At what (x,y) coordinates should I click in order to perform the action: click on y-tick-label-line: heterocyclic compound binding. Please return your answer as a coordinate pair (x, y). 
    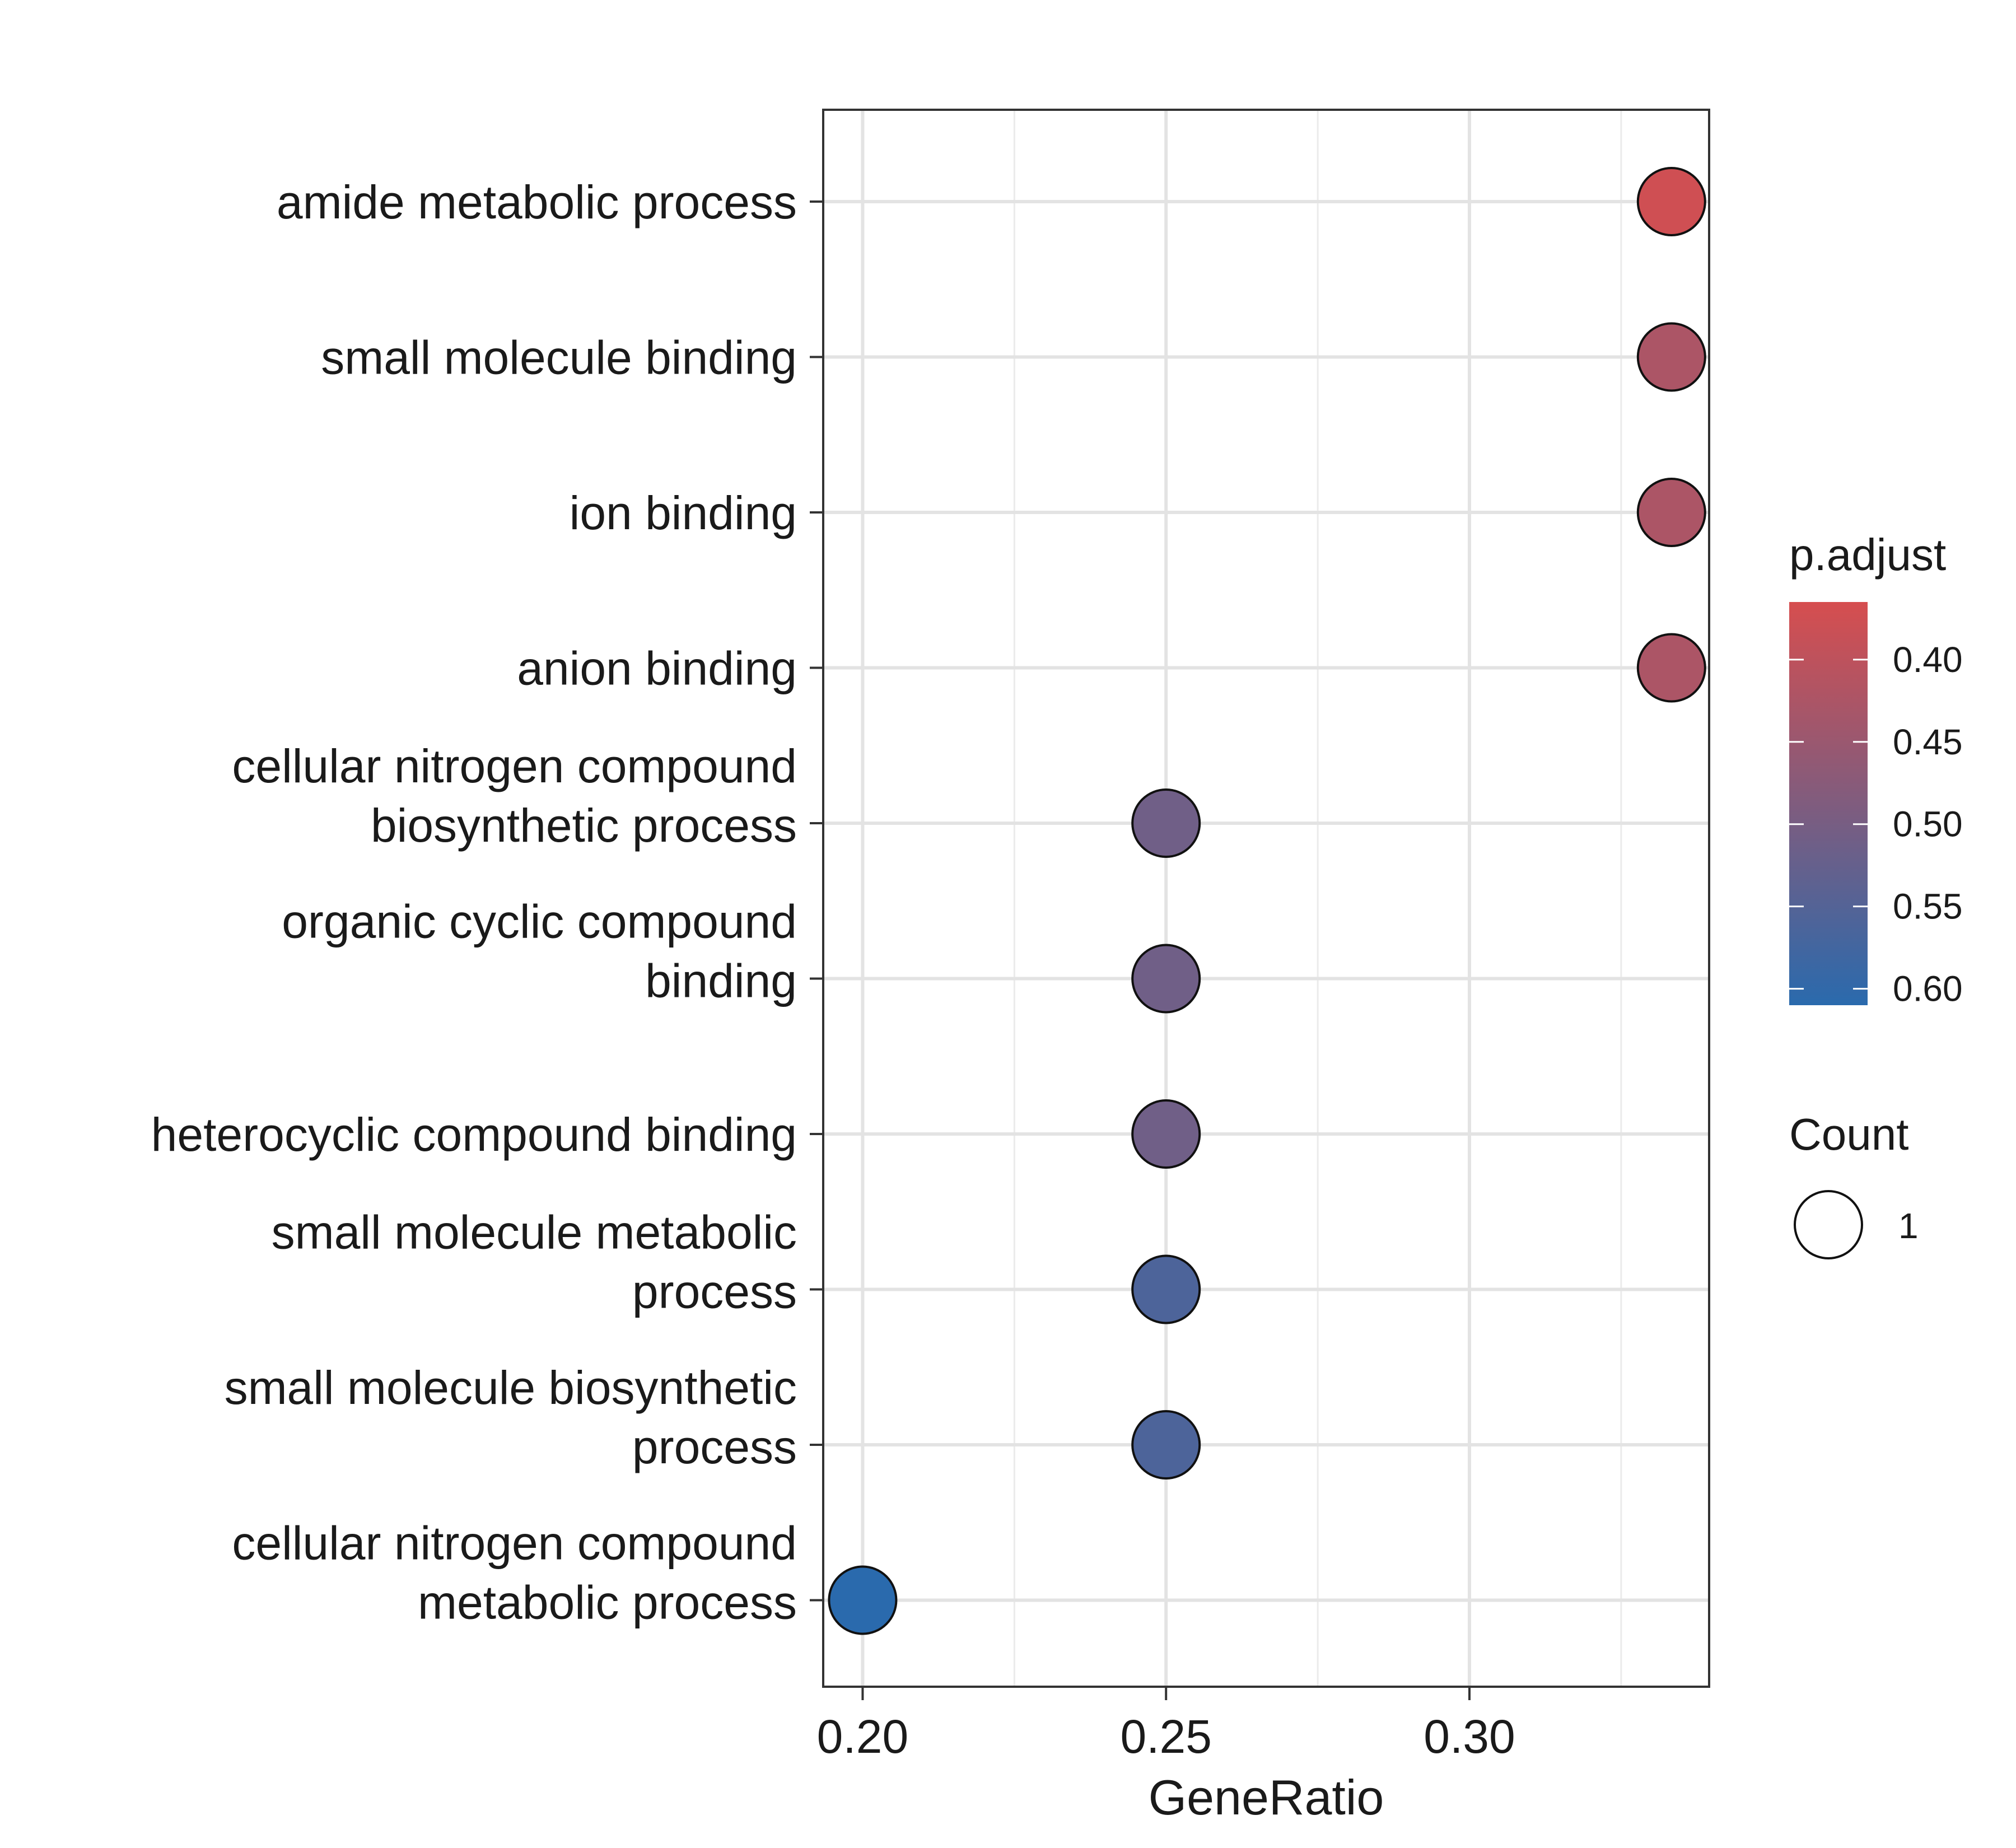
    Looking at the image, I should click on (474, 1135).